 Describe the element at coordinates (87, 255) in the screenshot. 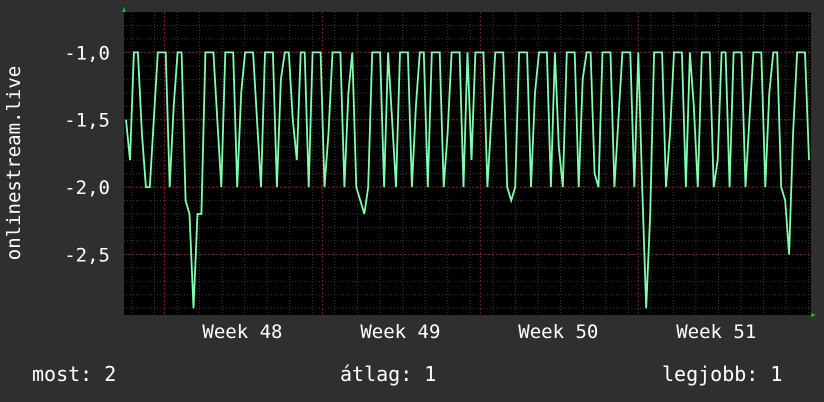

I see `y-tick-label: -2,5` at that location.